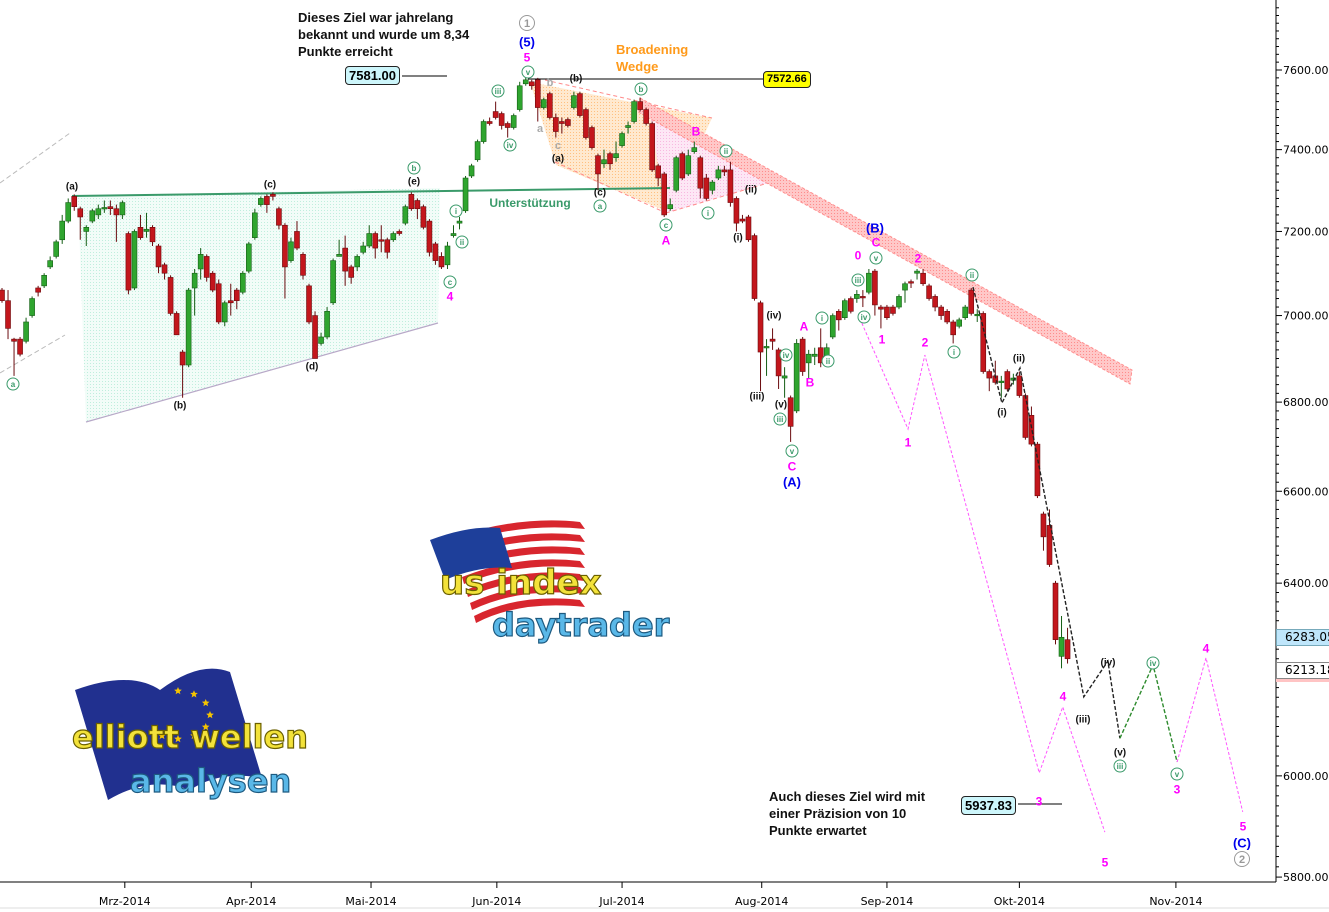  I want to click on wave-label-text: ii, so click(726, 151).